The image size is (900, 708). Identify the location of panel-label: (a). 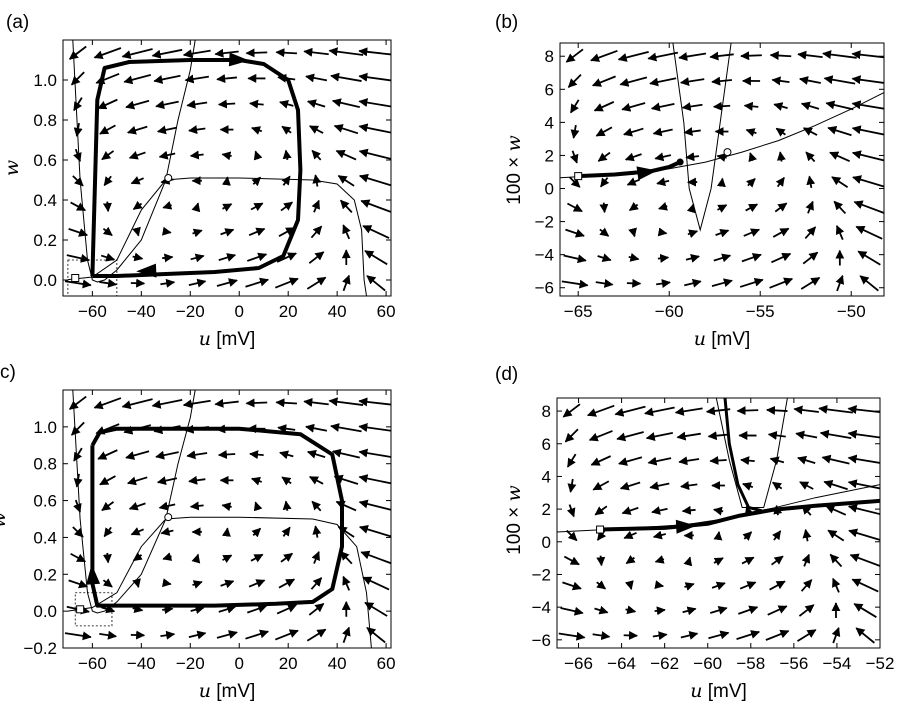
(17, 22).